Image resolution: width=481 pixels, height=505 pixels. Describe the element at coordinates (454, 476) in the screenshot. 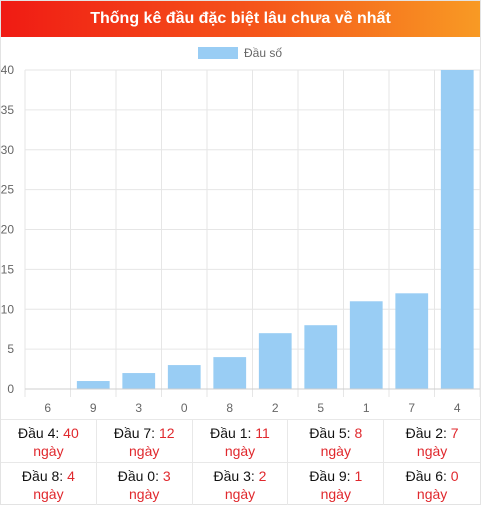

I see `stat-value: 0` at that location.